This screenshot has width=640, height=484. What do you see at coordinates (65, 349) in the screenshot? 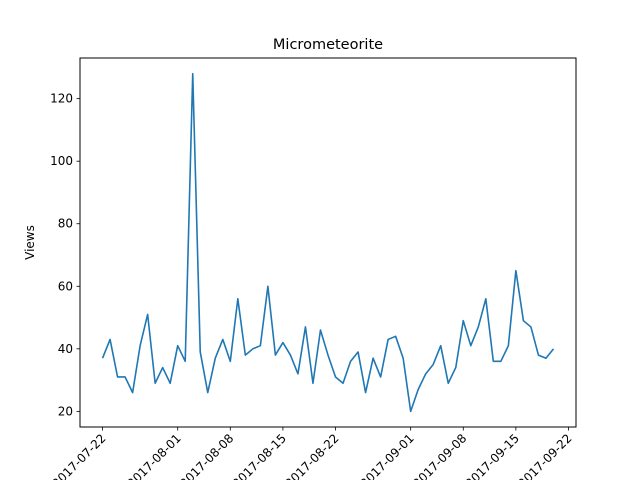
I see `y-tick-label: 40` at bounding box center [65, 349].